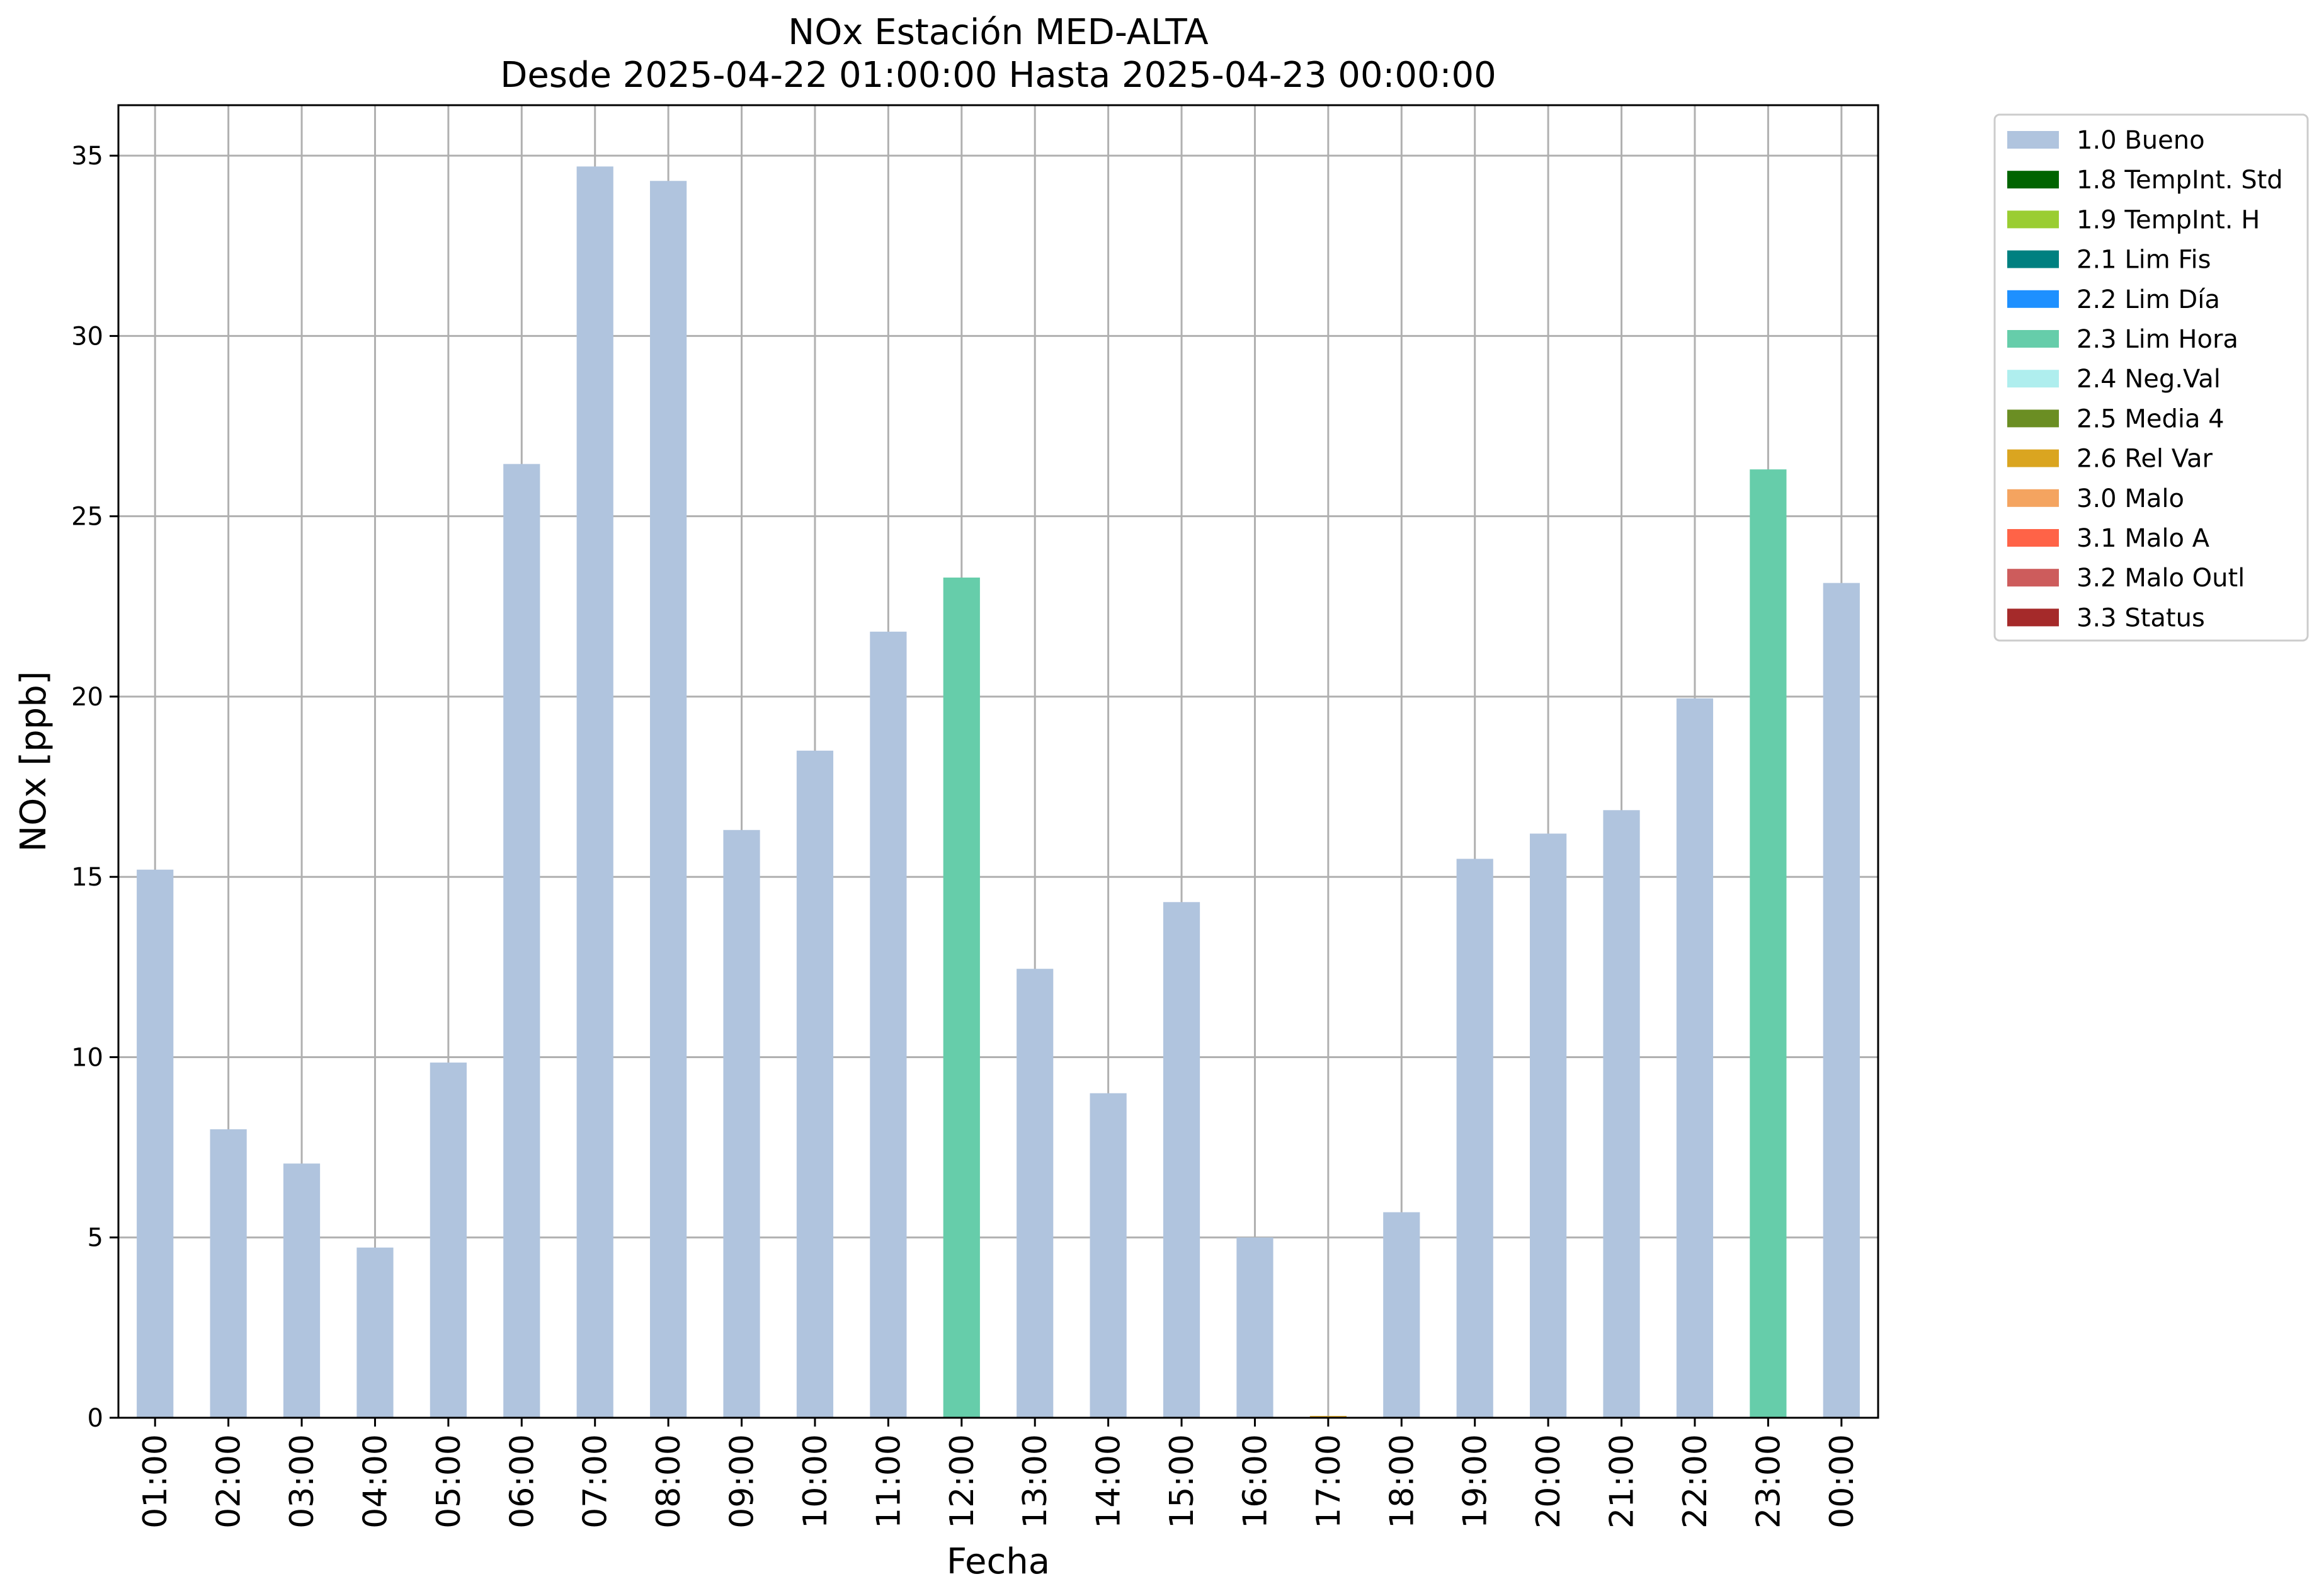  Describe the element at coordinates (94, 787) in the screenshot. I see `y-axis-ticks: 0 5 10 15 20 25 30 35` at that location.